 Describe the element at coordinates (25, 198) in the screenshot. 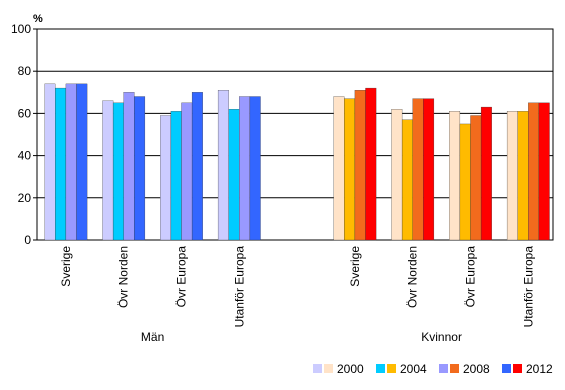

I see `y-tick-label: 20` at that location.